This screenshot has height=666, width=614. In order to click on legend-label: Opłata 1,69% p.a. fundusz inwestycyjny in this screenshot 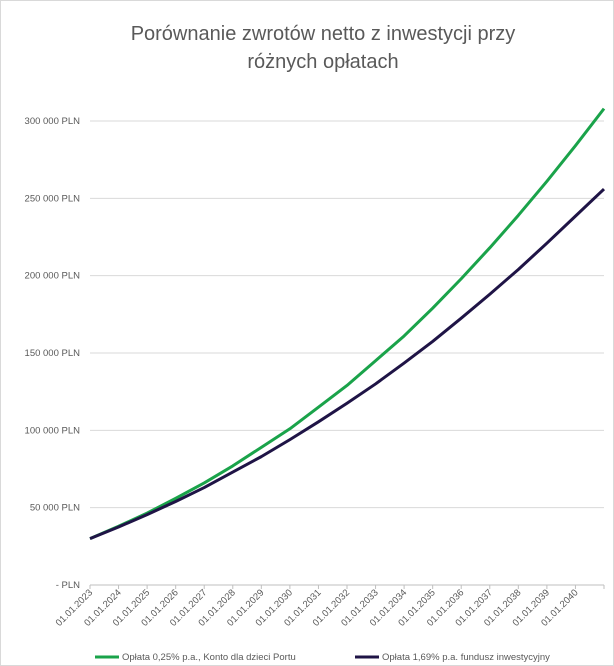, I will do `click(466, 657)`.